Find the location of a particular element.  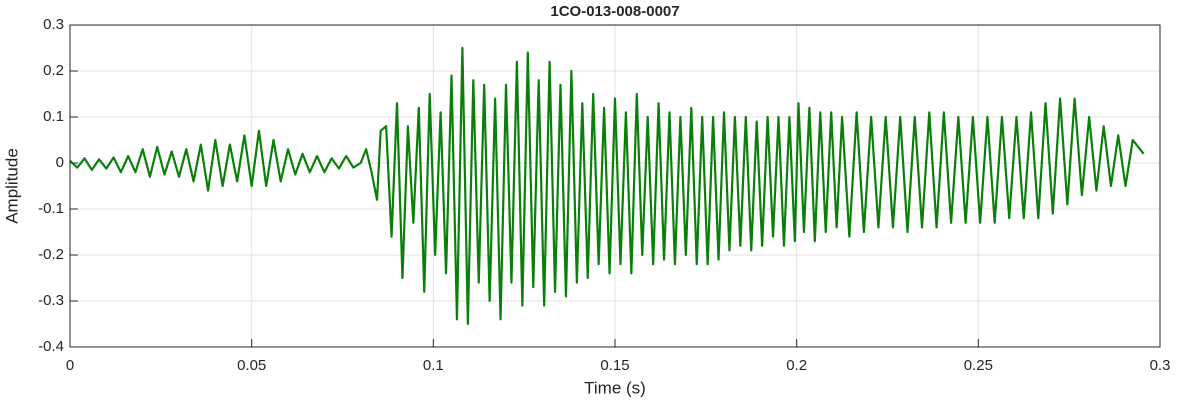

y-tick-label: -0.4 is located at coordinates (51, 346).